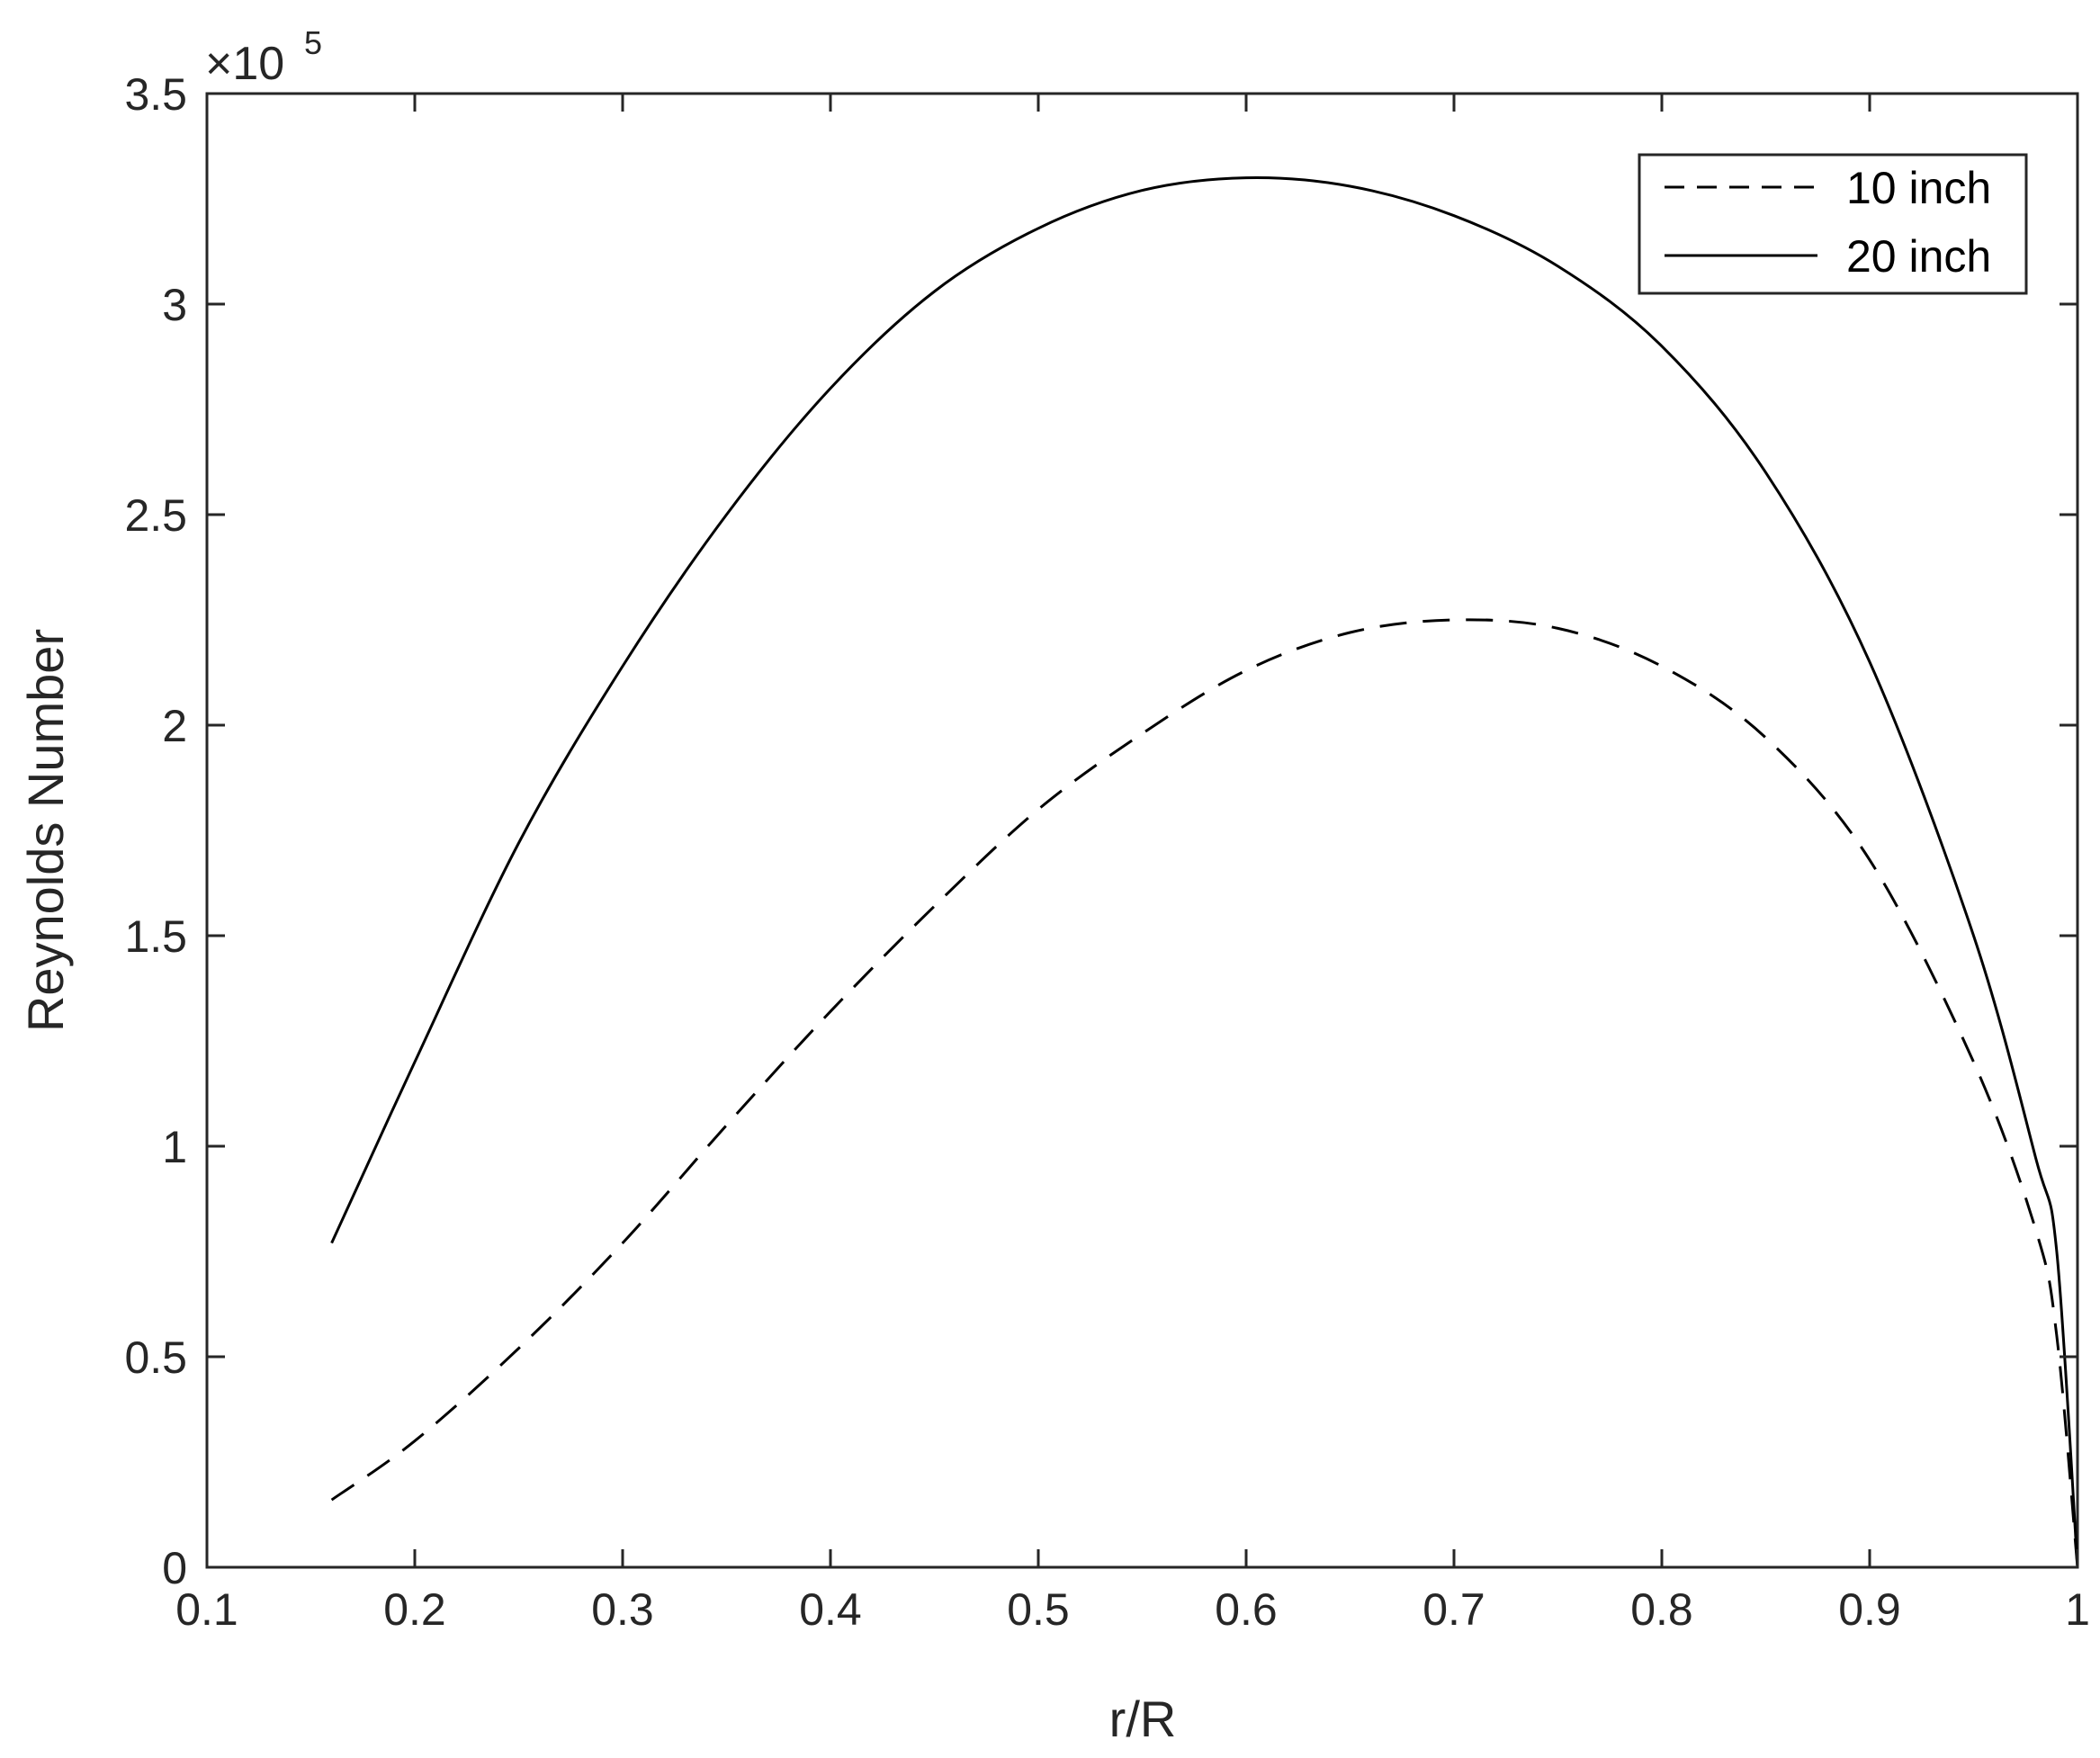  Describe the element at coordinates (206, 1609) in the screenshot. I see `x-tick-label: 0.1` at that location.